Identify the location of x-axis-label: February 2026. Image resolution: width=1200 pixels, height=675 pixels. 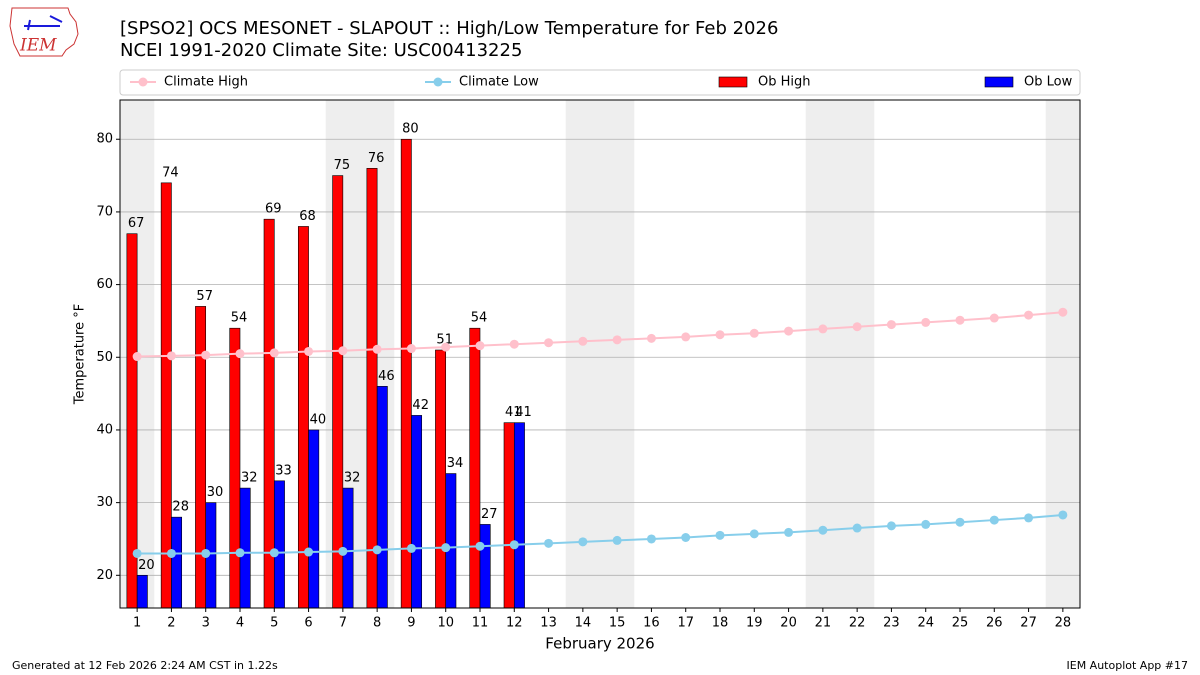
(599, 644).